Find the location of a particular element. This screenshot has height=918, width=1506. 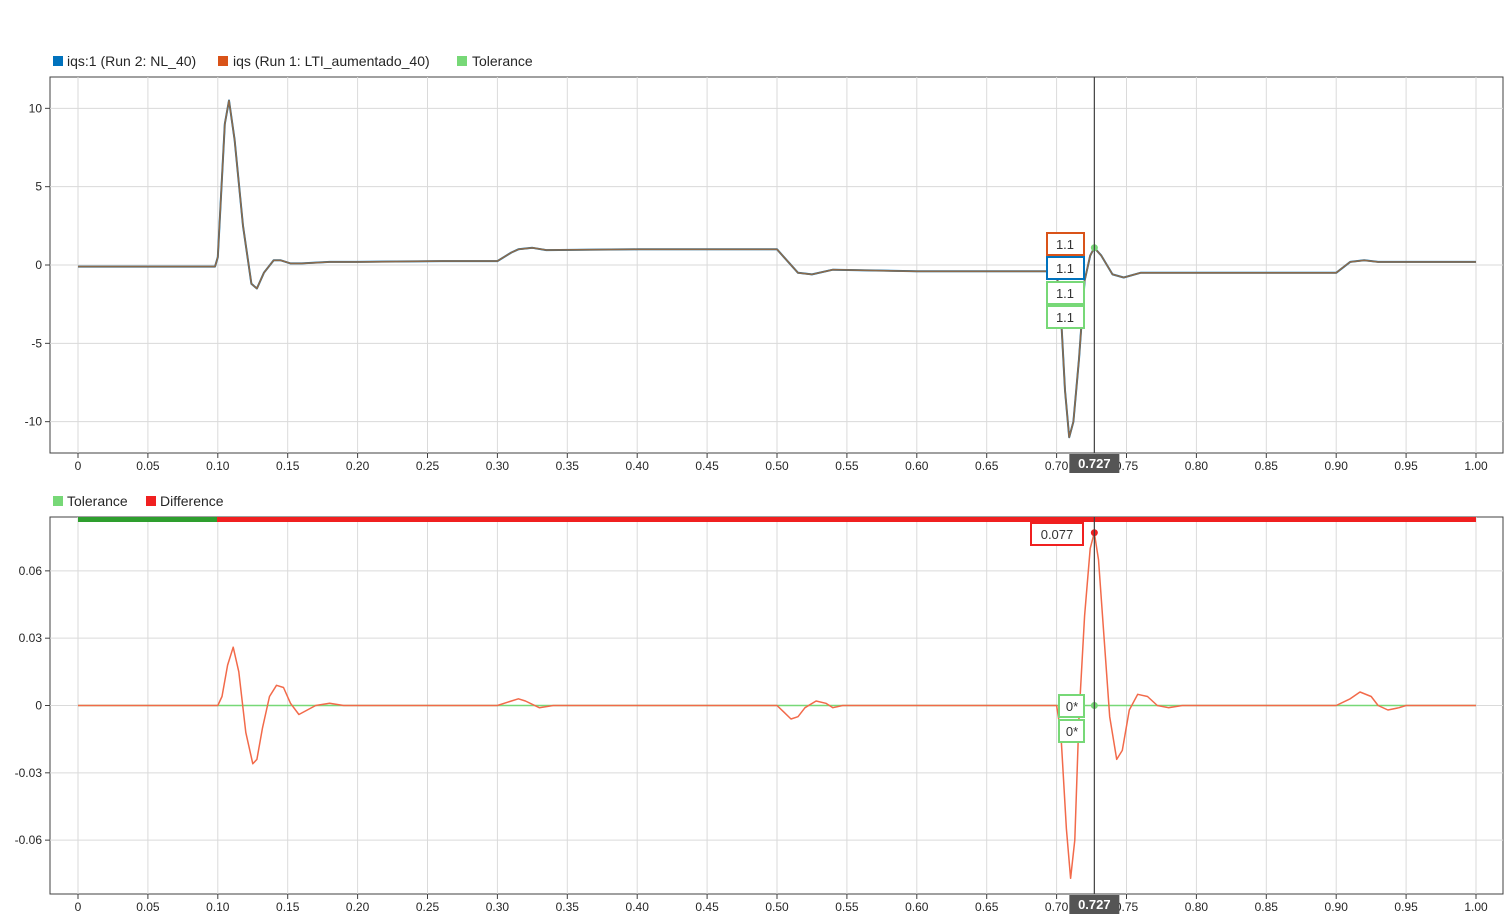

data-tip-difference-value: 0.077 is located at coordinates (1057, 534).